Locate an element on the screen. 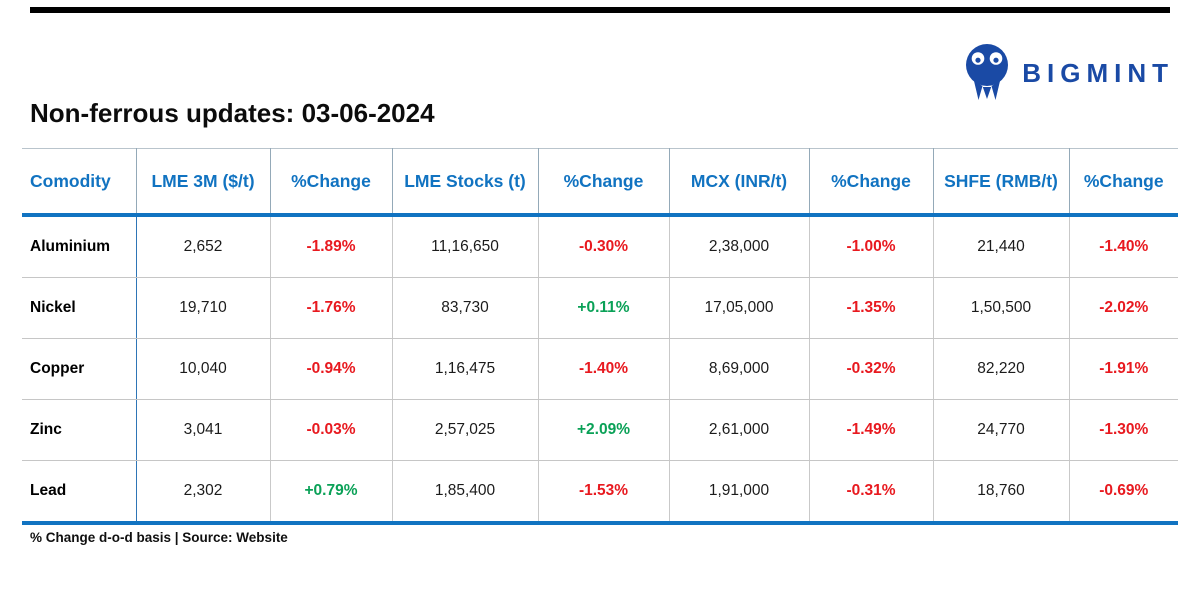  shfe-change: -0.69% is located at coordinates (1124, 490).